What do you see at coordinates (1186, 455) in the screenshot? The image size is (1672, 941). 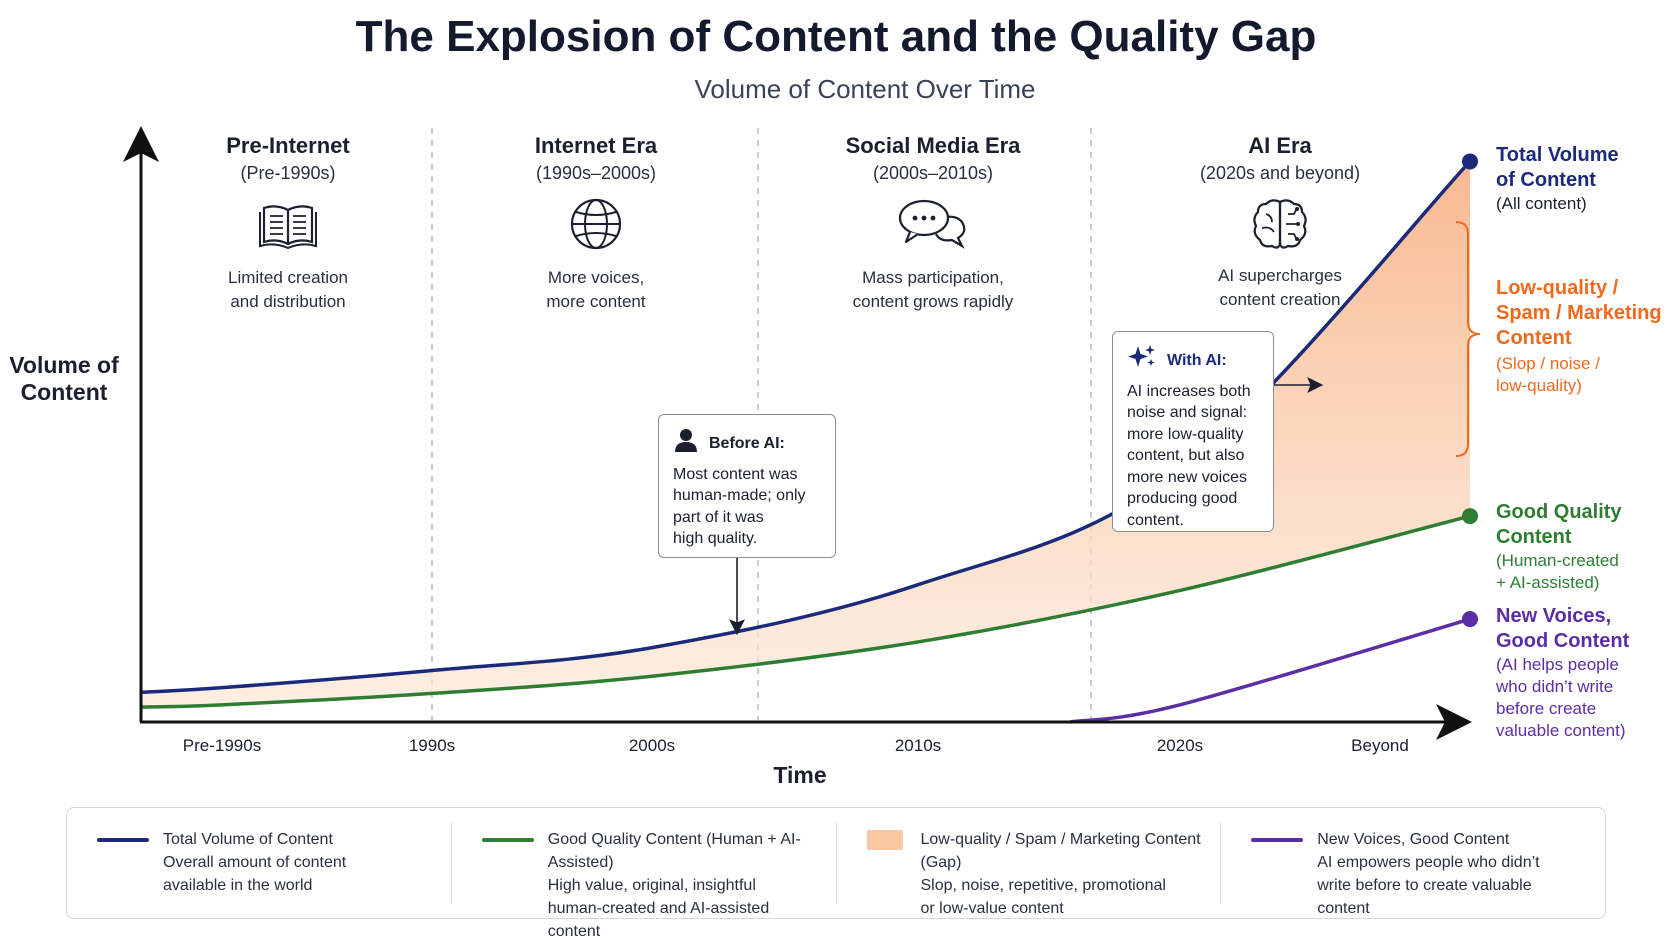 I see `with-ai-line: content, but also` at bounding box center [1186, 455].